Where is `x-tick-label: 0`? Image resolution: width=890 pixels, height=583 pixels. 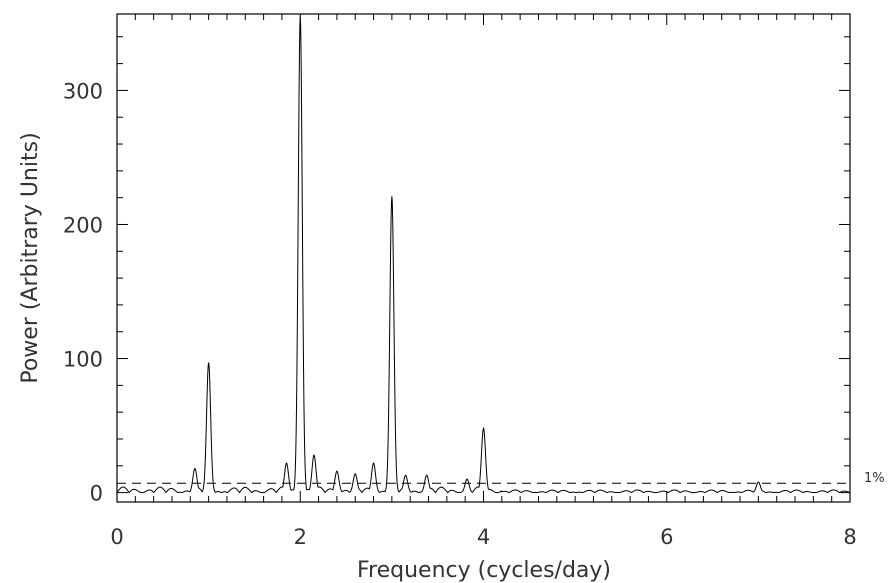 x-tick-label: 0 is located at coordinates (116, 537).